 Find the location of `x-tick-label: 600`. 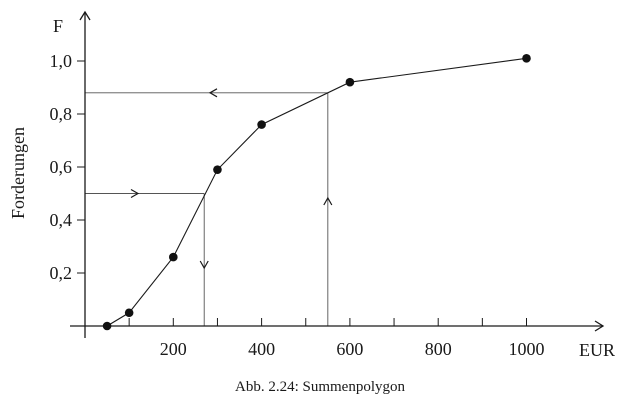

x-tick-label: 600 is located at coordinates (349, 349).